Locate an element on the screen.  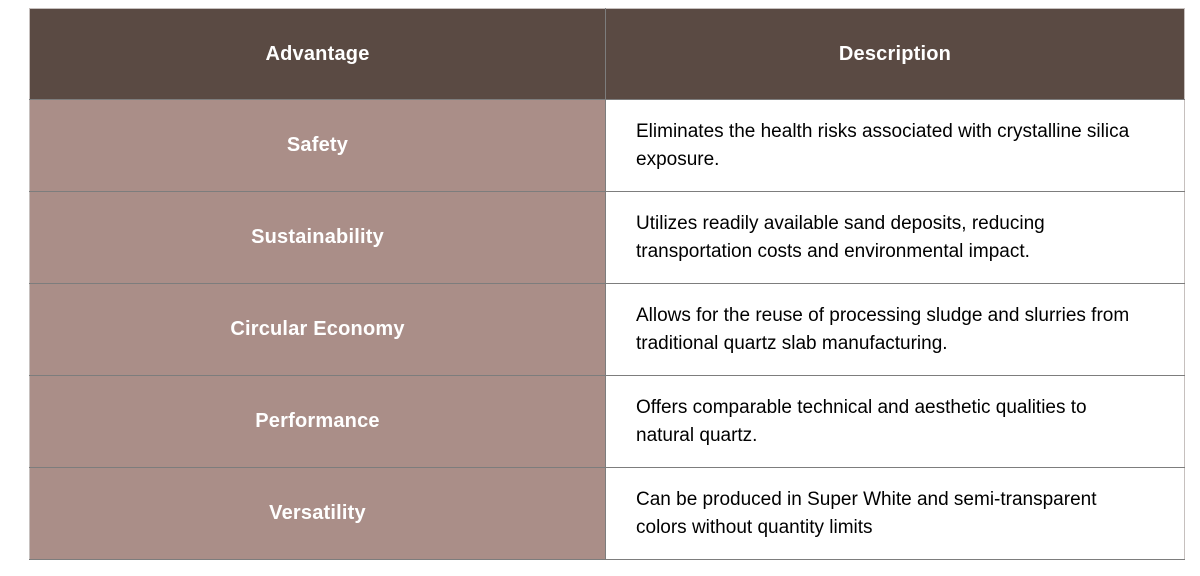
description-column-header: Description is located at coordinates (895, 54).